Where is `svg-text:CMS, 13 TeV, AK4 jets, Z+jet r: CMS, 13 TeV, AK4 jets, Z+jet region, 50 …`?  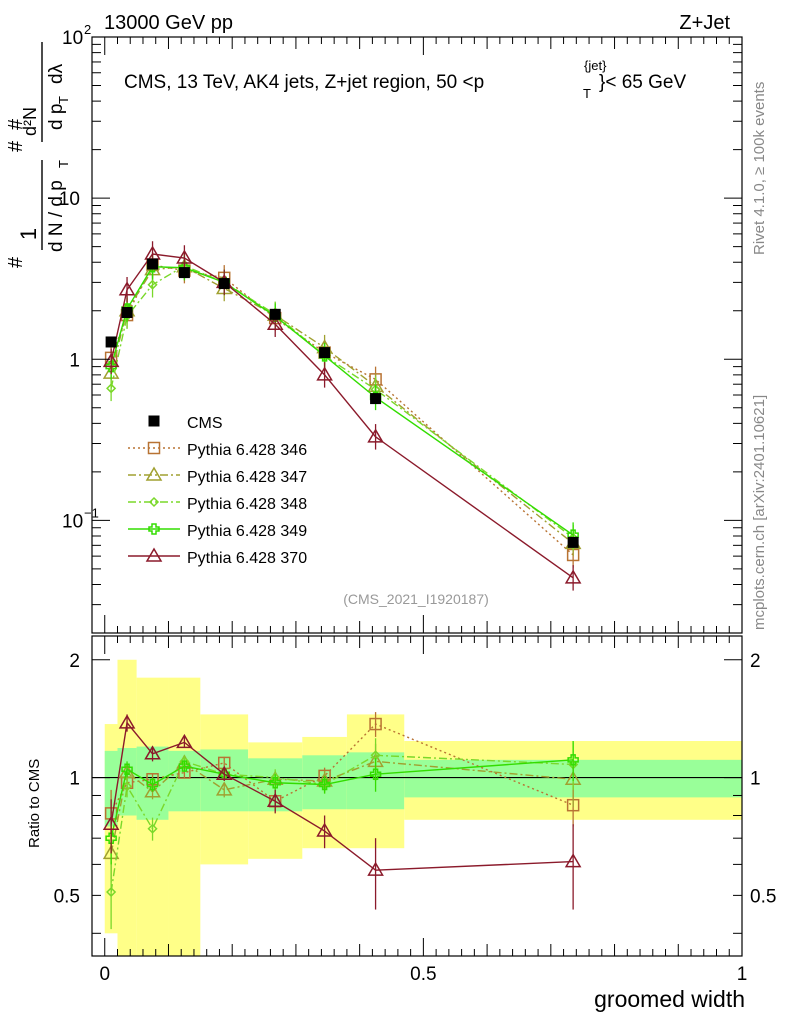 svg-text:CMS, 13 TeV, AK4 jets, Z+jet r: CMS, 13 TeV, AK4 jets, Z+jet region, 50 … is located at coordinates (304, 82).